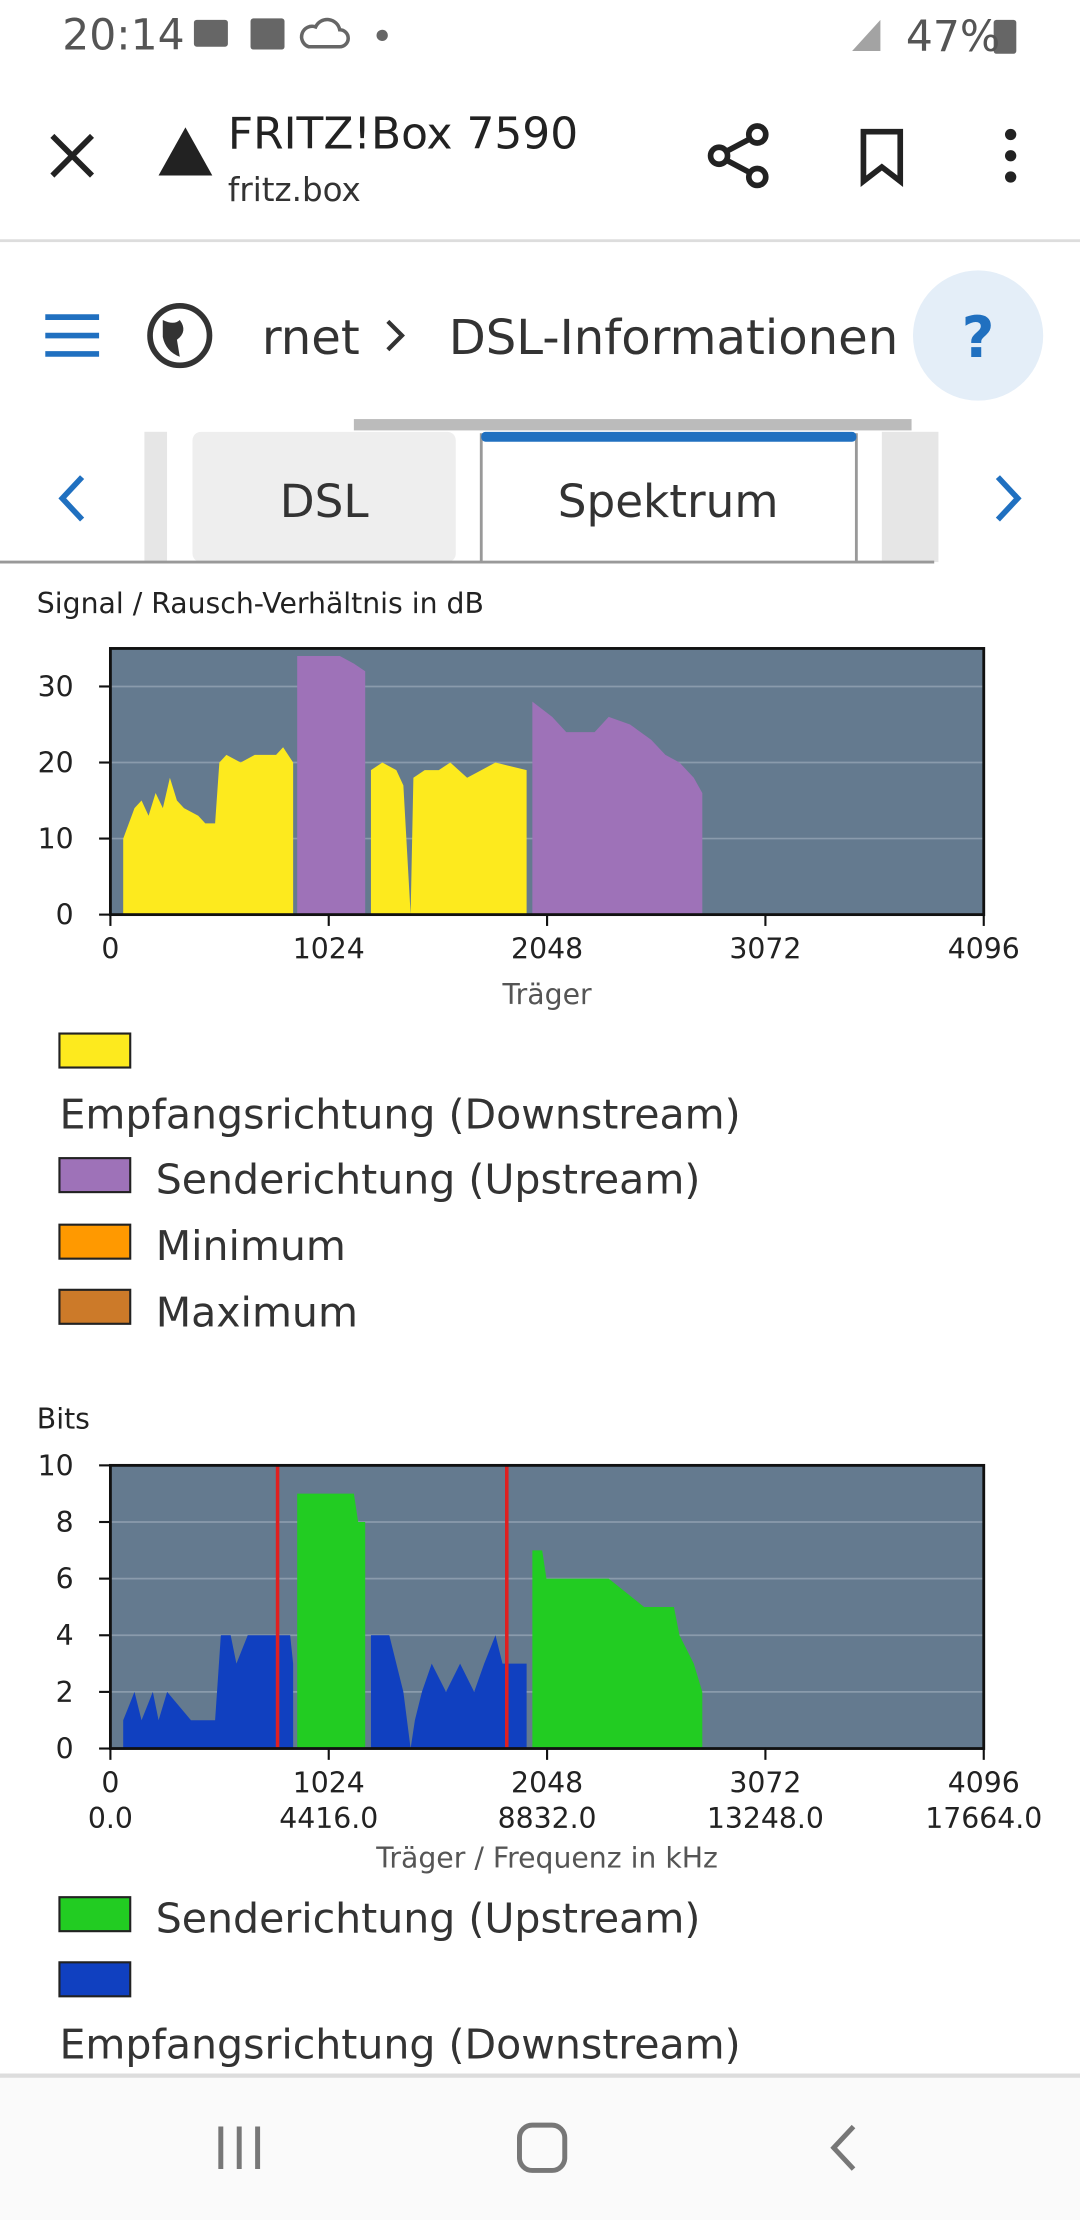 This screenshot has height=2220, width=1080. Describe the element at coordinates (294, 190) in the screenshot. I see `page-url: fritz.box` at that location.